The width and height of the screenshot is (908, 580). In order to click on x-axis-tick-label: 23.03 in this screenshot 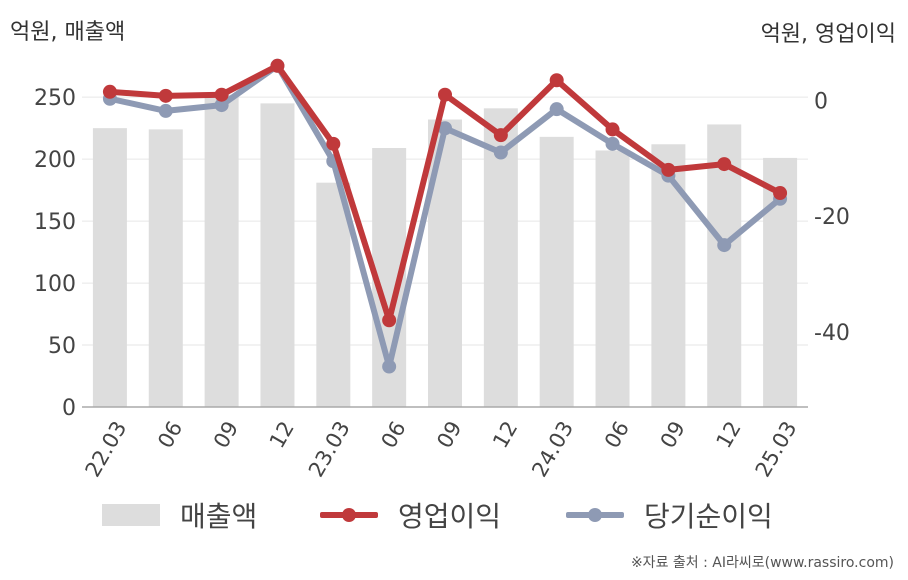, I will do `click(329, 449)`.